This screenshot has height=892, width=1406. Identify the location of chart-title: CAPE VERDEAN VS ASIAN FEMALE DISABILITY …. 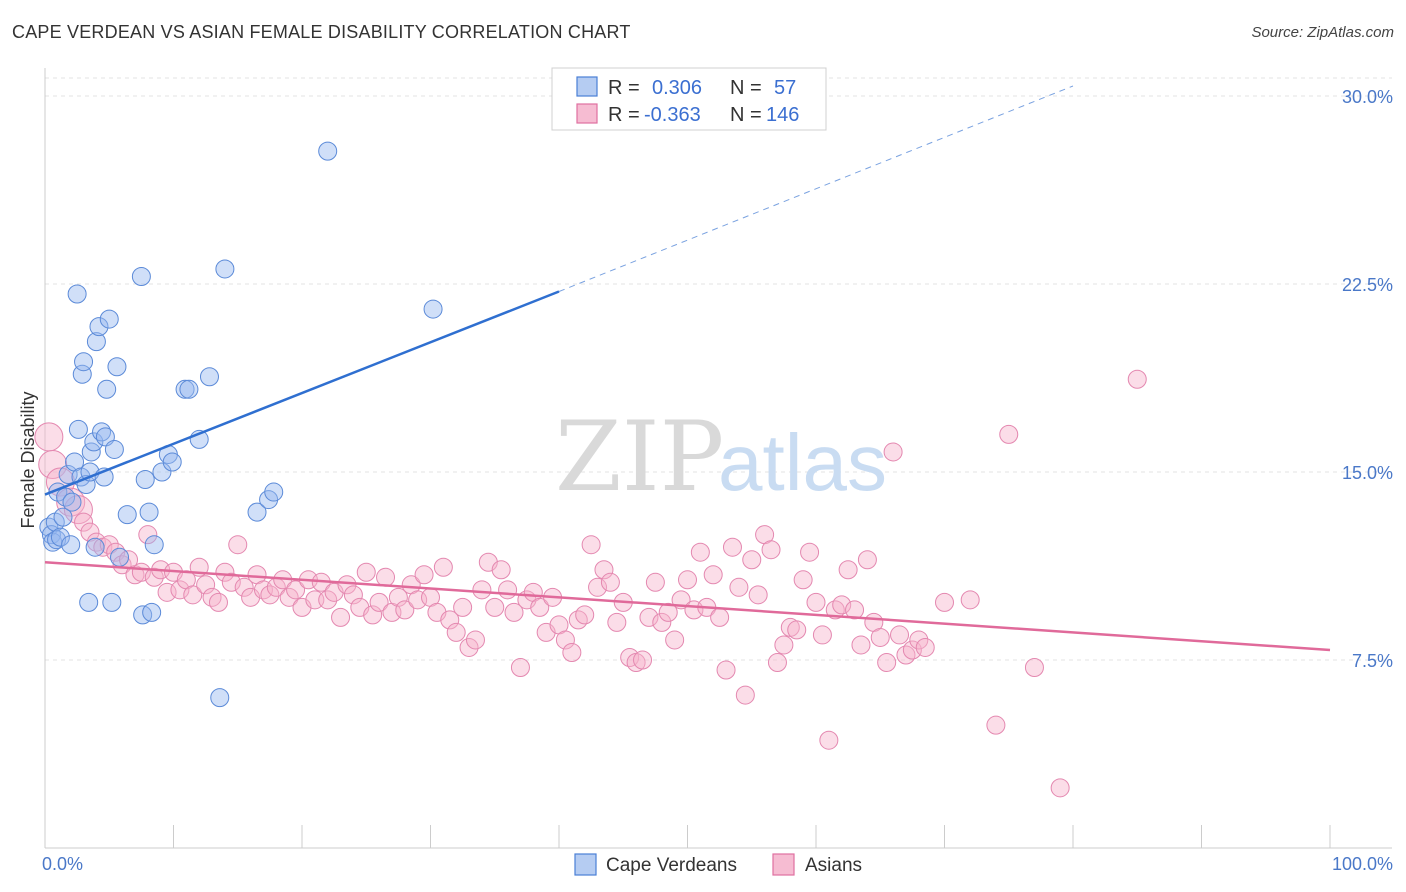
(321, 32).